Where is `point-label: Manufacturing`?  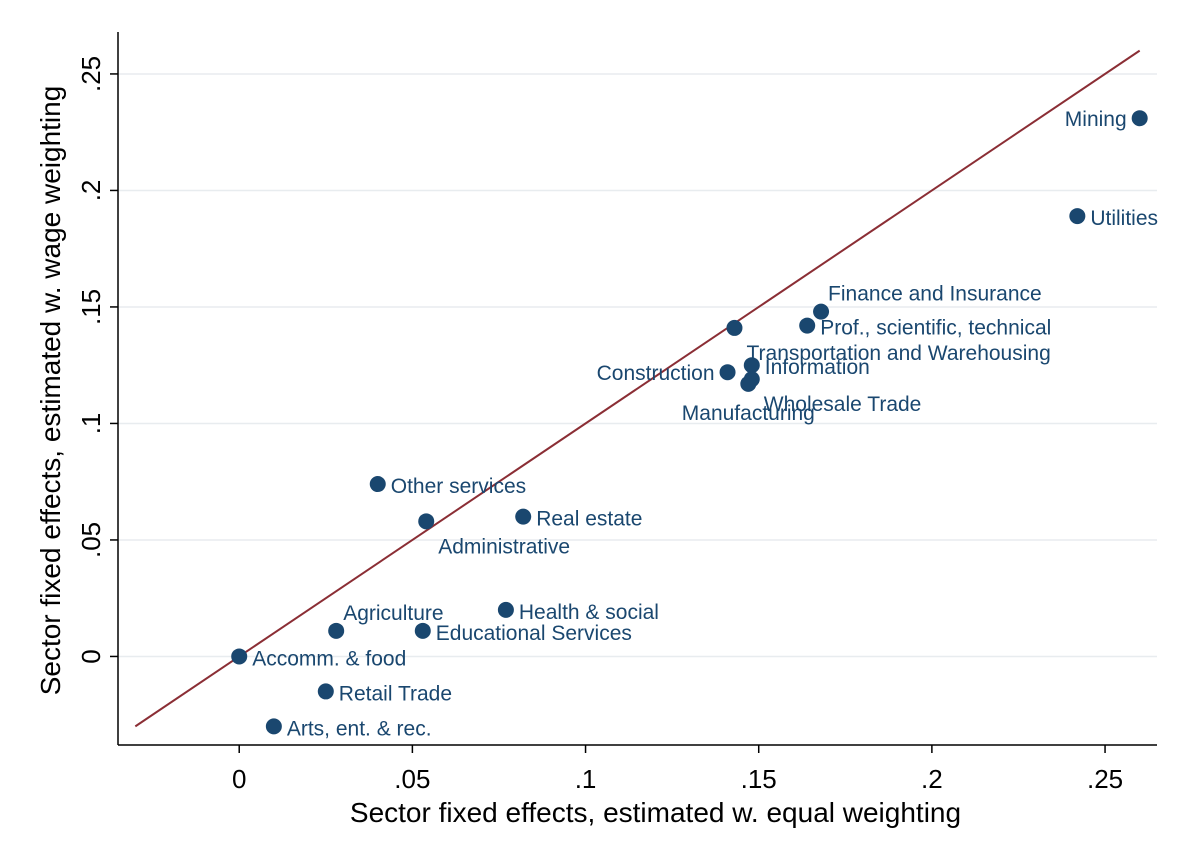
point-label: Manufacturing is located at coordinates (748, 413).